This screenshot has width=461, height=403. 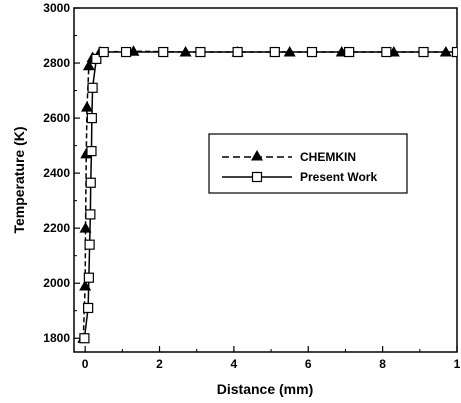 I want to click on x-tick-label: 4, so click(x=234, y=364).